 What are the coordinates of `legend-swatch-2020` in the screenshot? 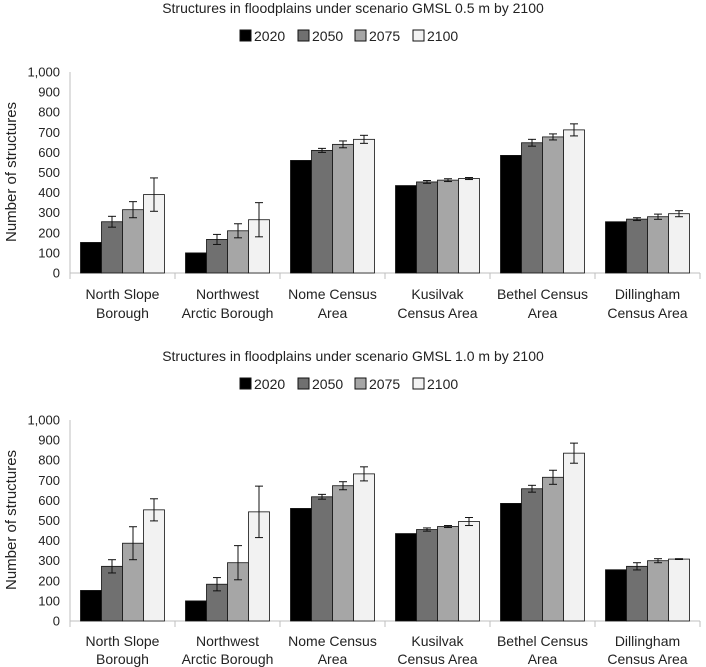 It's located at (245, 35).